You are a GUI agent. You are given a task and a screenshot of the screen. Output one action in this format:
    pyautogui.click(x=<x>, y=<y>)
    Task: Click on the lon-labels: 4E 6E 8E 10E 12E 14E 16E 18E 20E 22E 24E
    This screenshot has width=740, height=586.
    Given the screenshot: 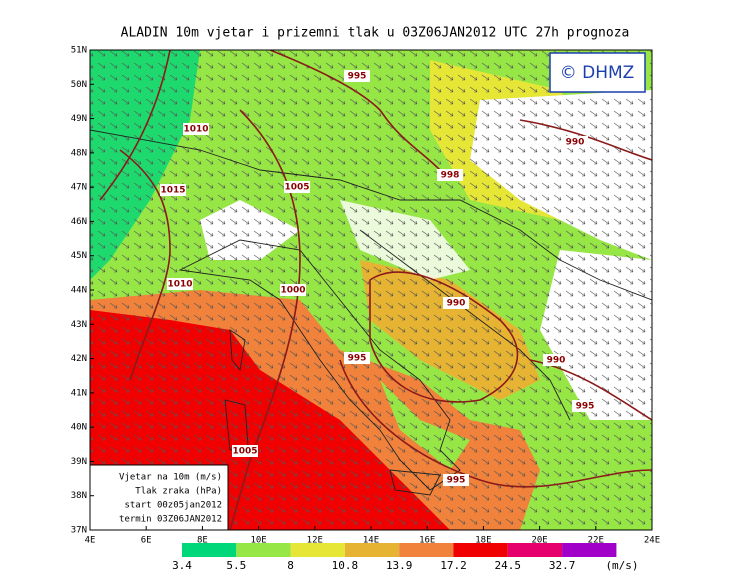 What is the action you would take?
    pyautogui.click(x=372, y=536)
    